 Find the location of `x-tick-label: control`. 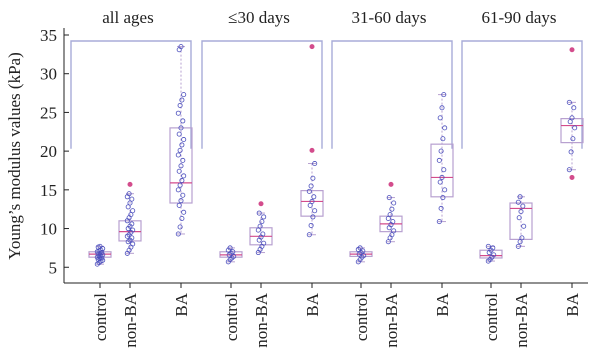

x-tick-label: control is located at coordinates (491, 317).